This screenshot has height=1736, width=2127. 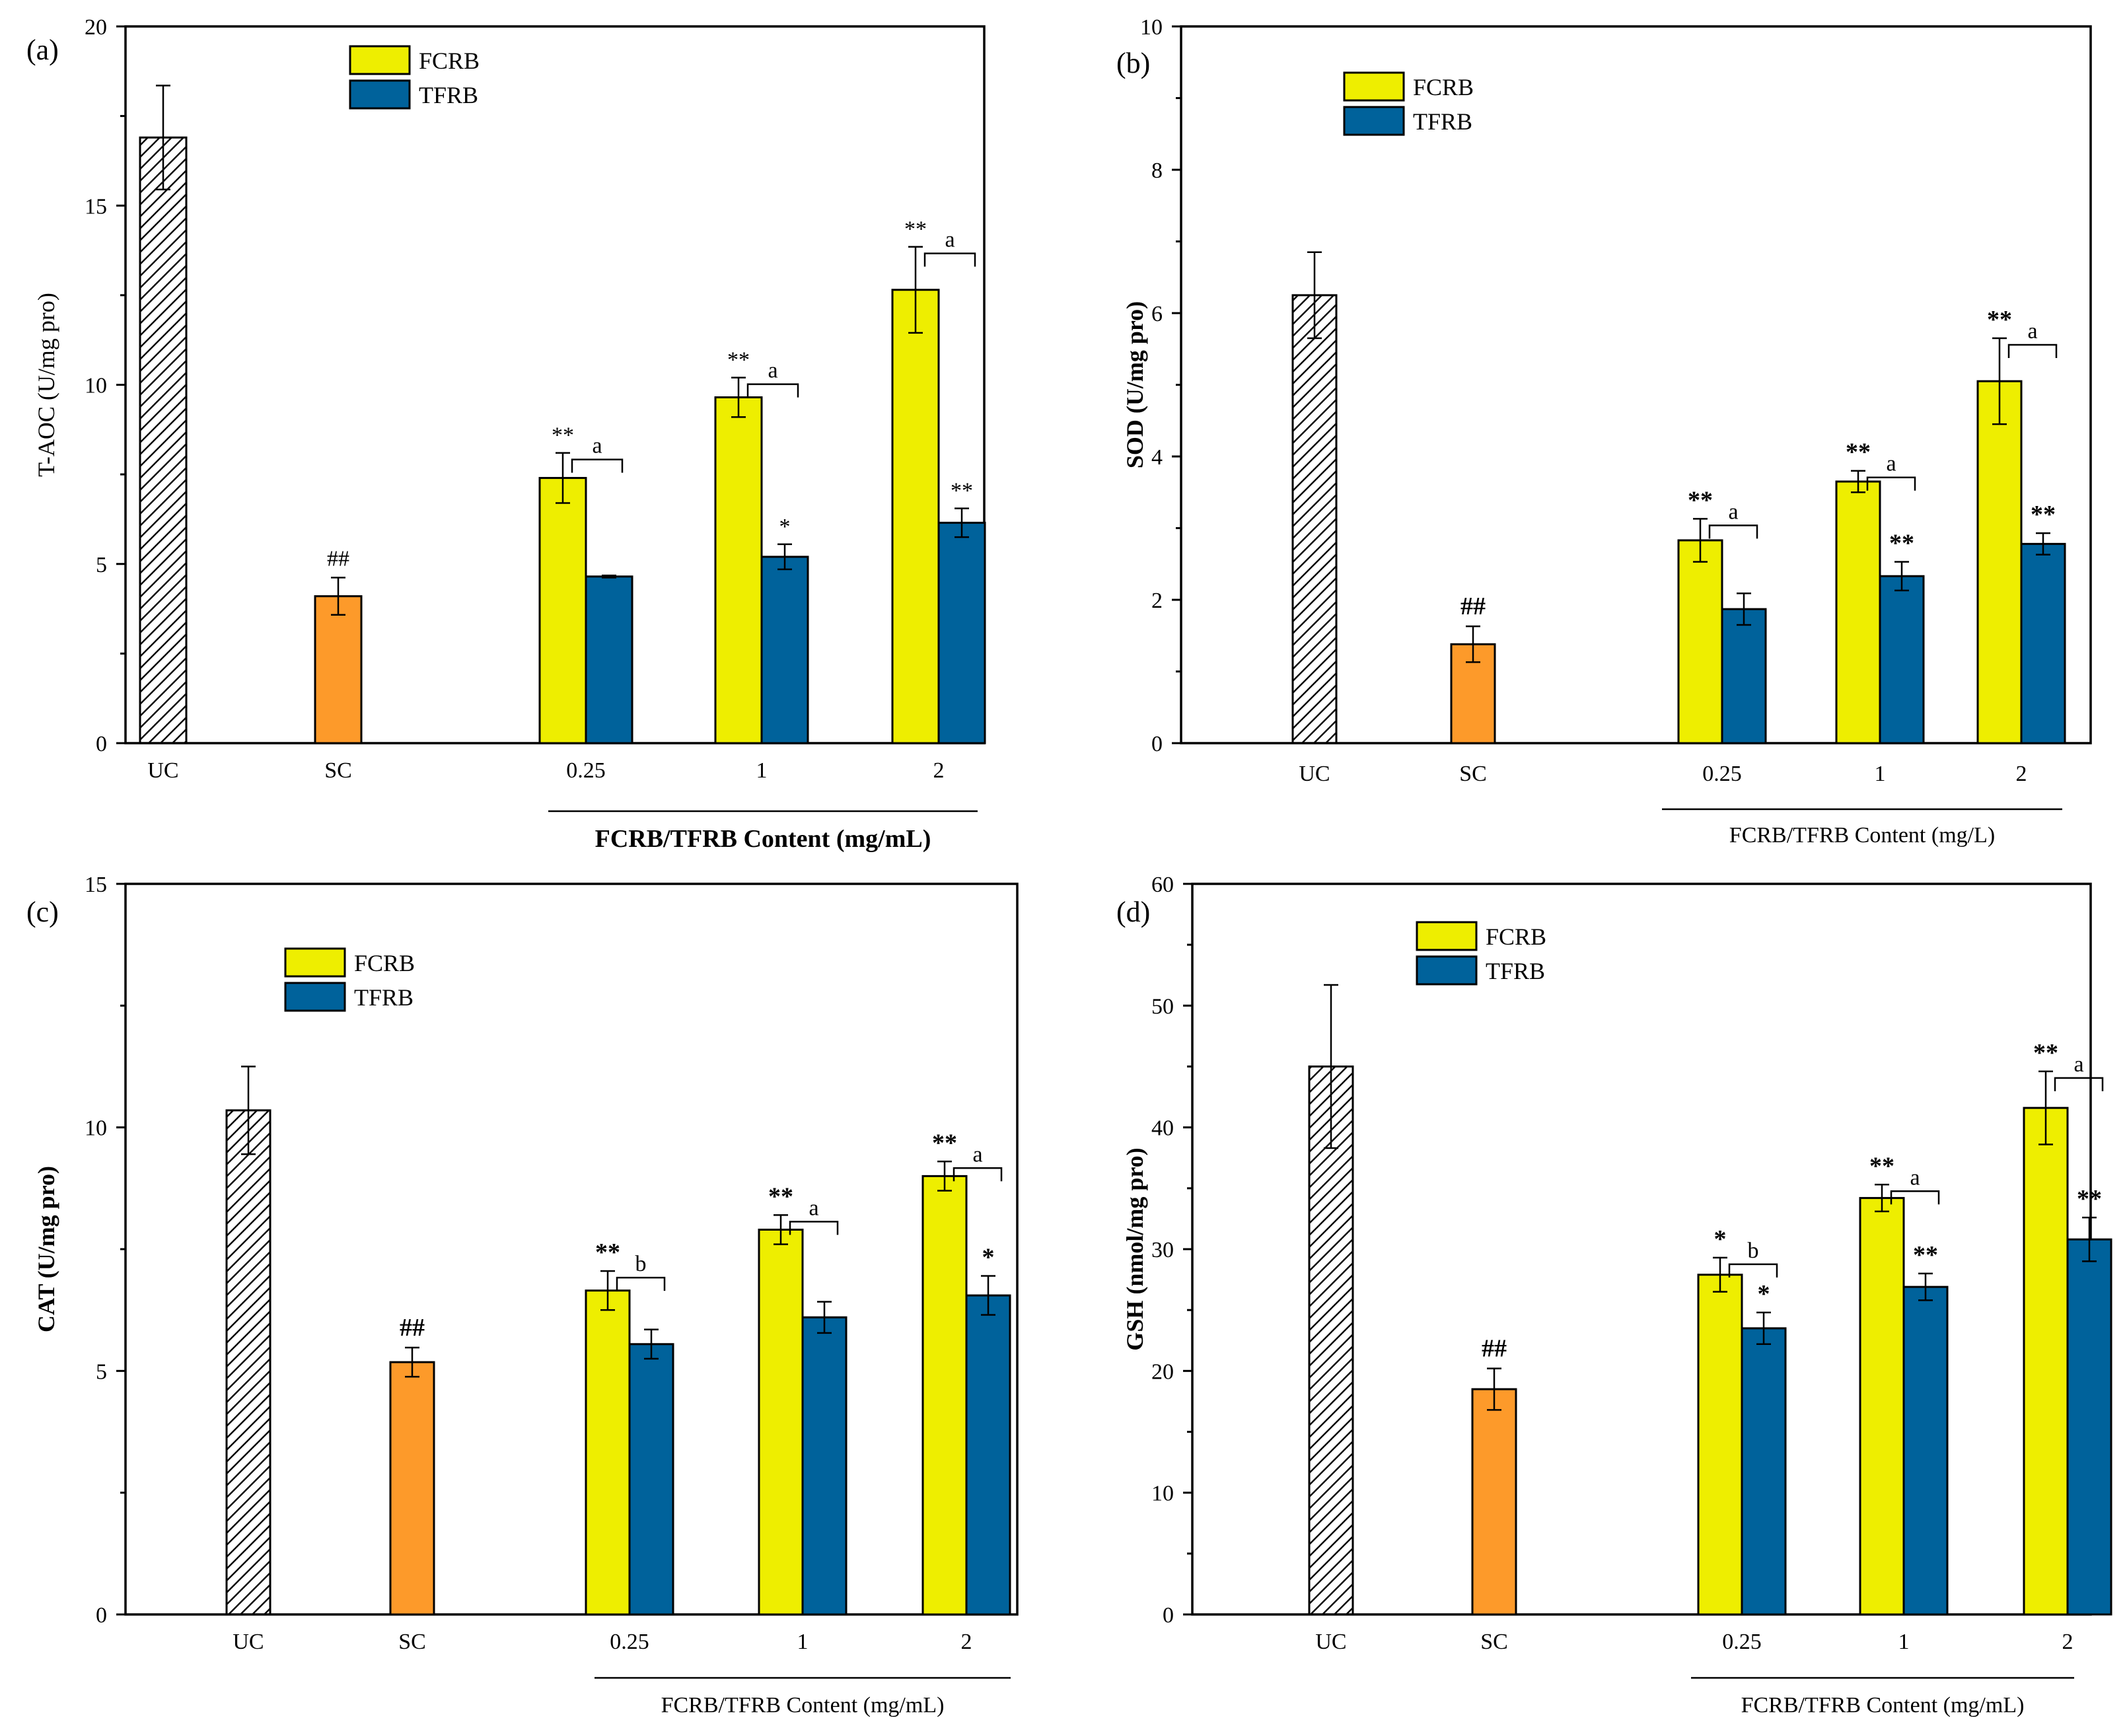 What do you see at coordinates (1133, 63) in the screenshot?
I see `panel-label: (b)` at bounding box center [1133, 63].